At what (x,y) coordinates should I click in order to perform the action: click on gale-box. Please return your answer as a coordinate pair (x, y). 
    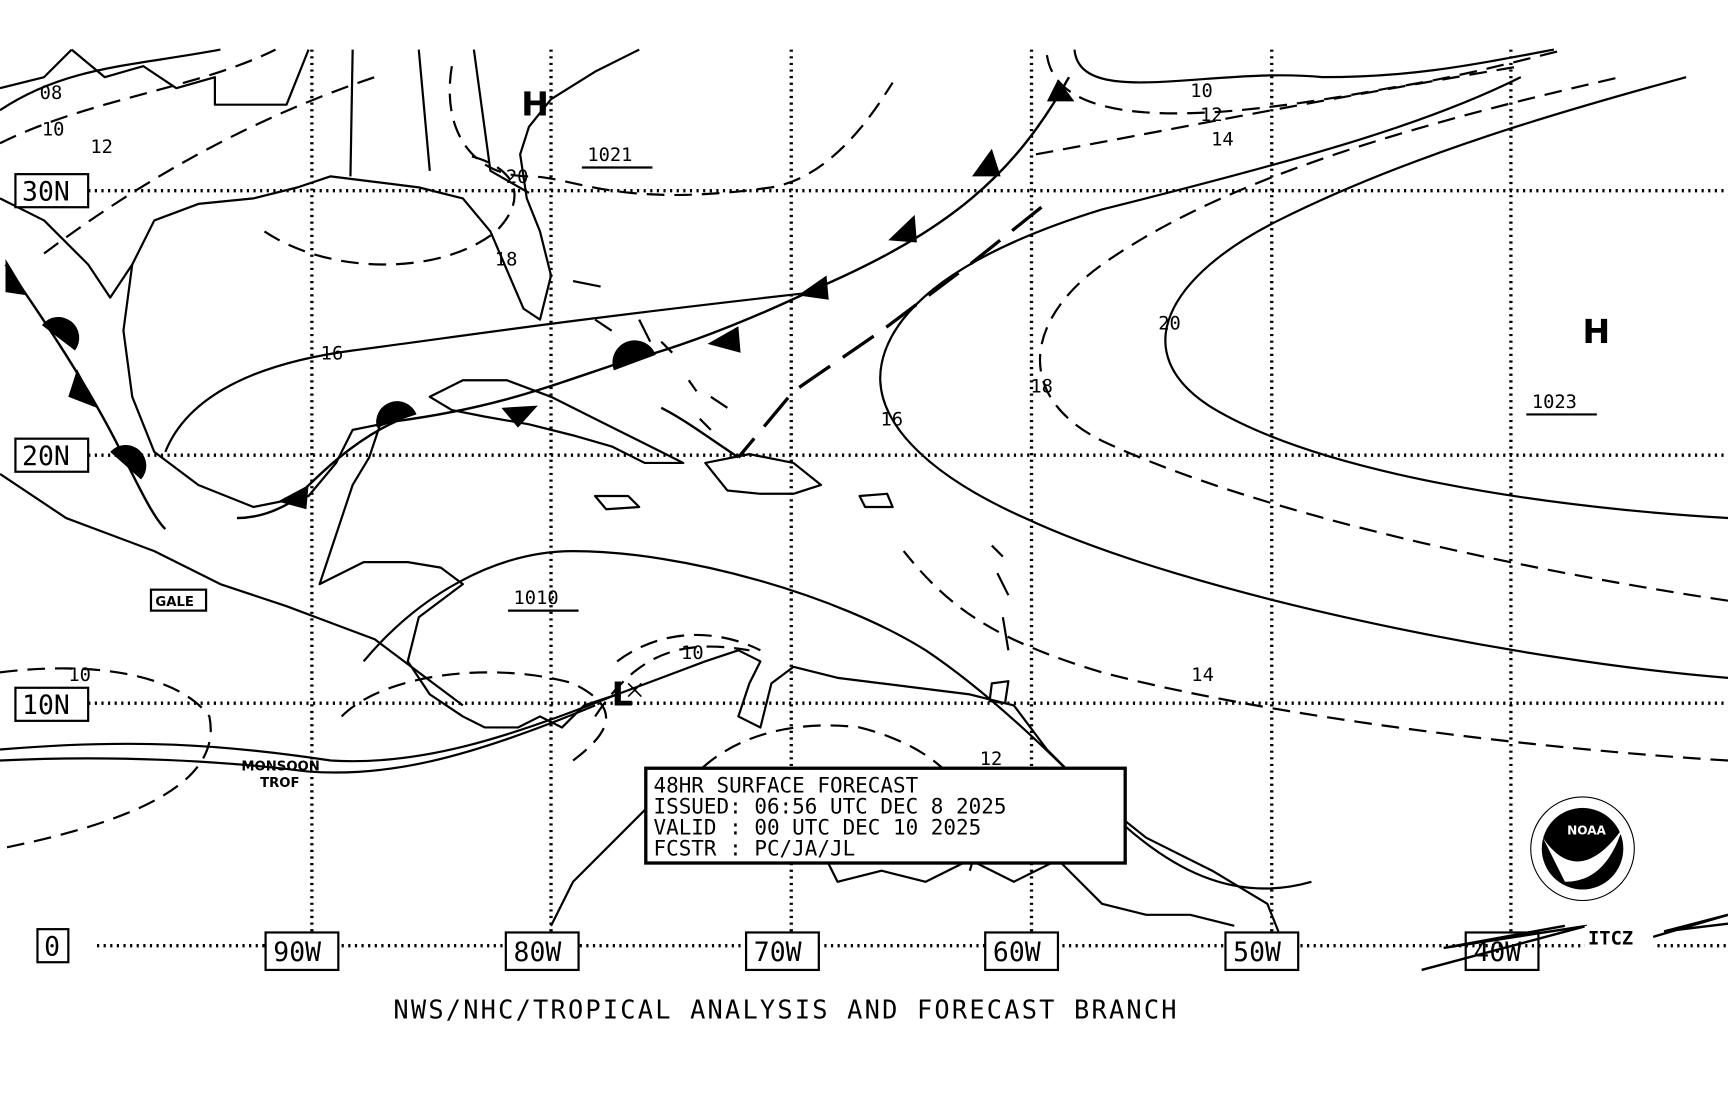
    Looking at the image, I should click on (178, 600).